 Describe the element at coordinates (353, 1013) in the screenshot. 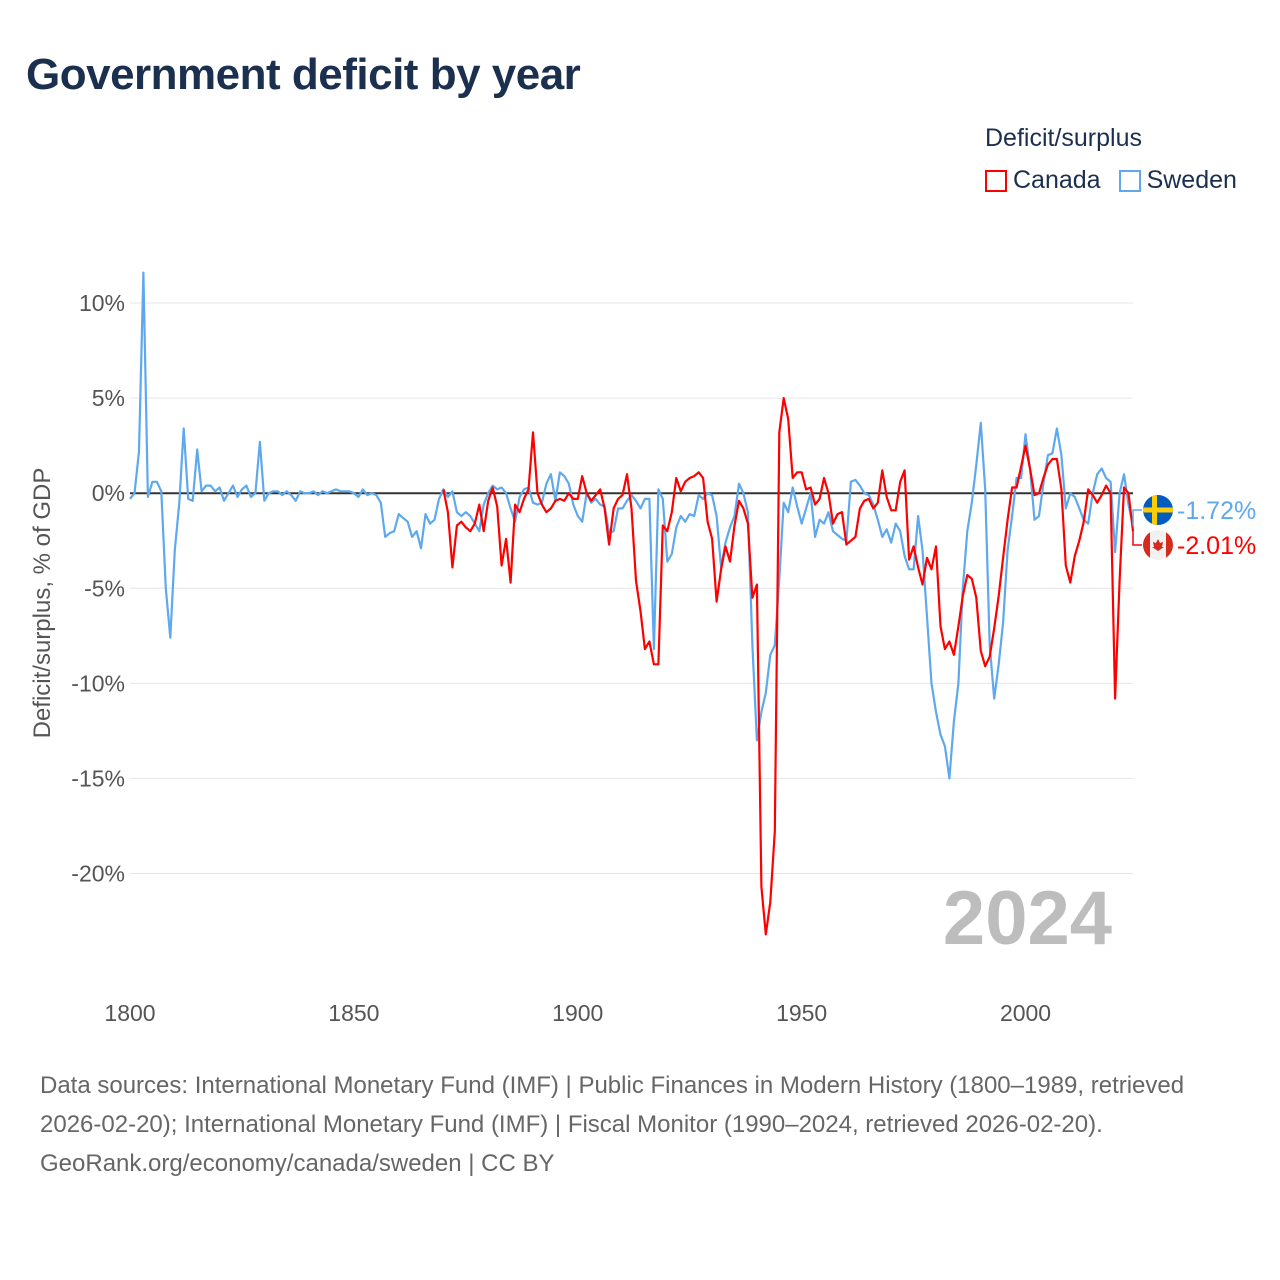

I see `x-tick-label: 1850` at that location.